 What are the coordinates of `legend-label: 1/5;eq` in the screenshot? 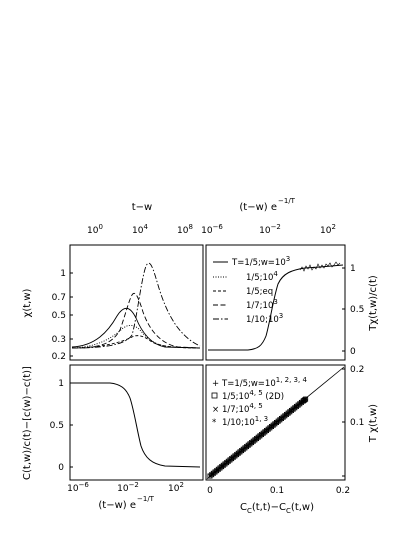 It's located at (259, 292).